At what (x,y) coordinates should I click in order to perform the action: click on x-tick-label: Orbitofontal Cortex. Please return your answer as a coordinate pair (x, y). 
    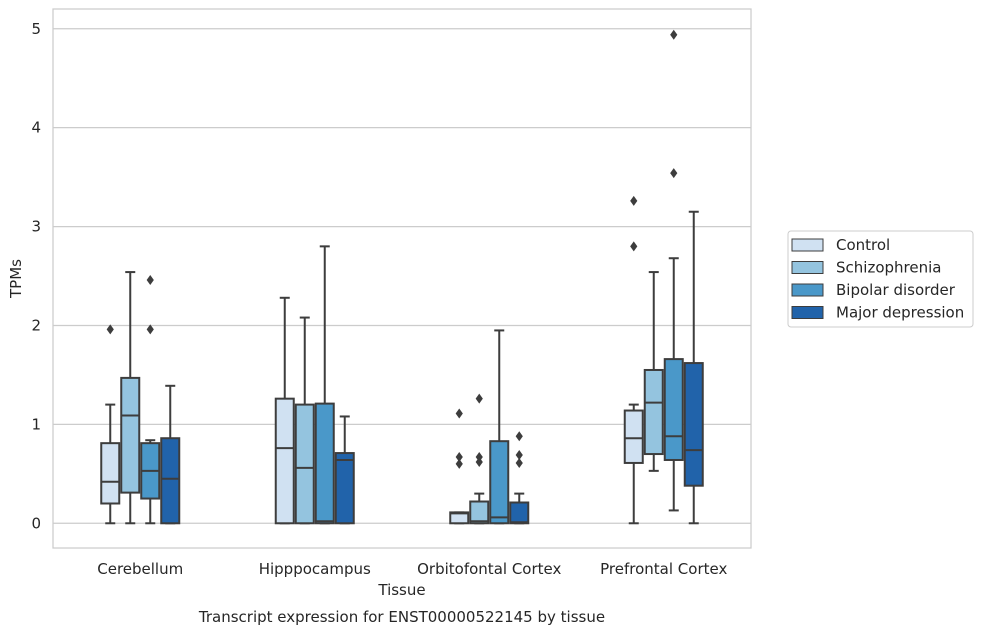
    Looking at the image, I should click on (489, 569).